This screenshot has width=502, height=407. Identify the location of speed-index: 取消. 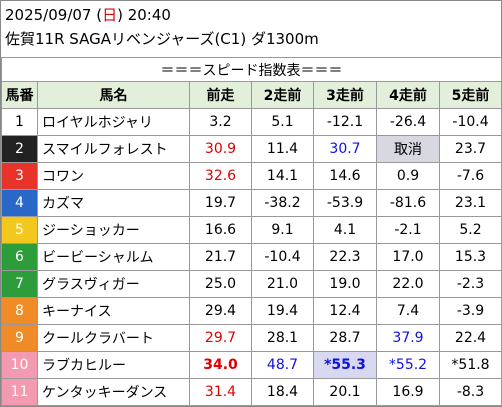
(408, 149).